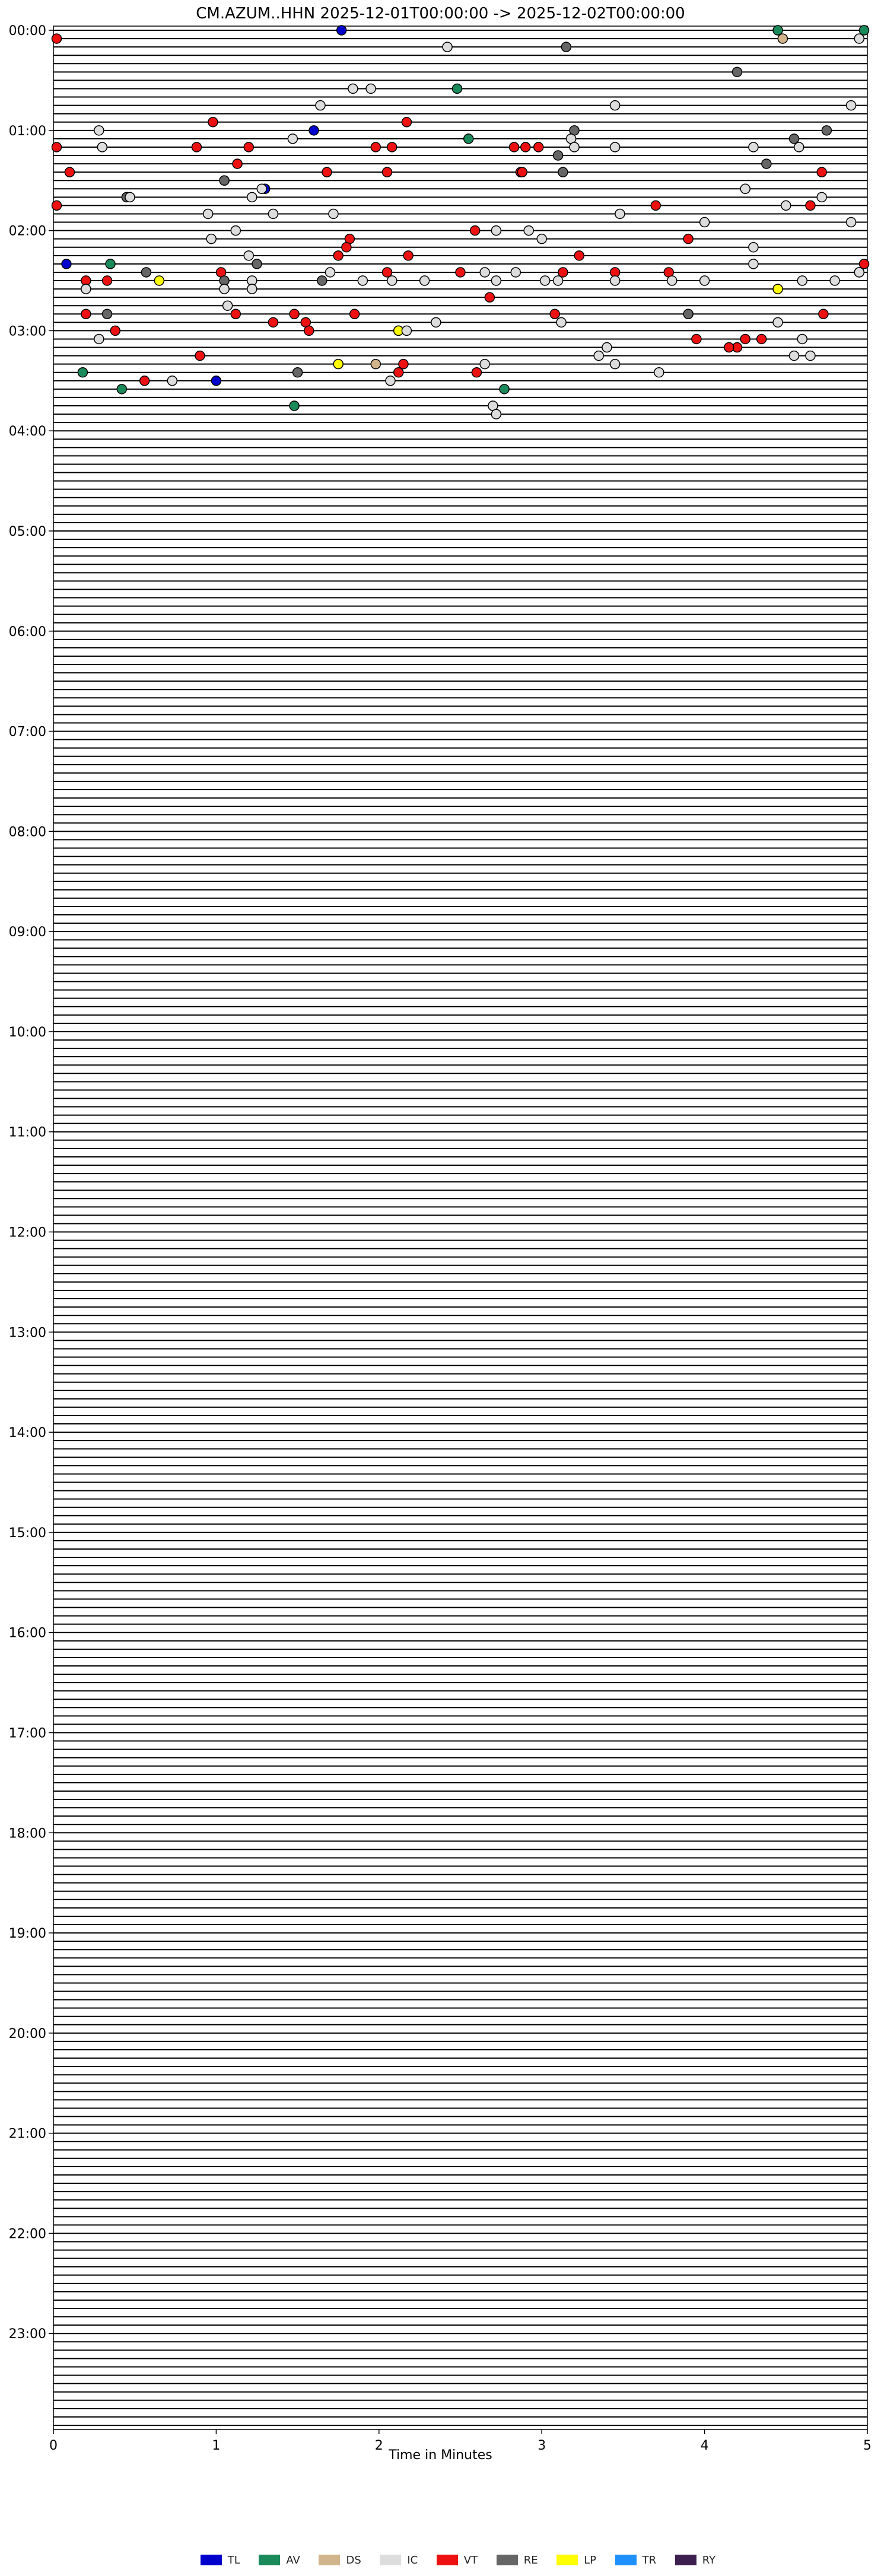 This screenshot has width=881, height=2576. I want to click on legend-item: TR, so click(636, 2560).